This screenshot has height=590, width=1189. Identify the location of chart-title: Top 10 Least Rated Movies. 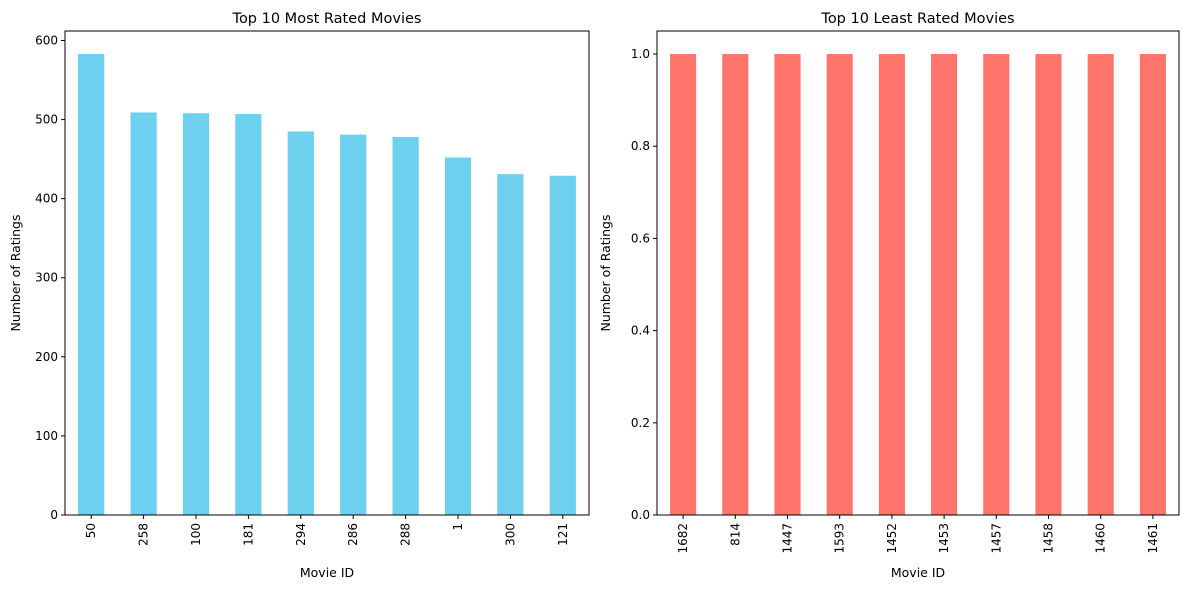
(917, 19).